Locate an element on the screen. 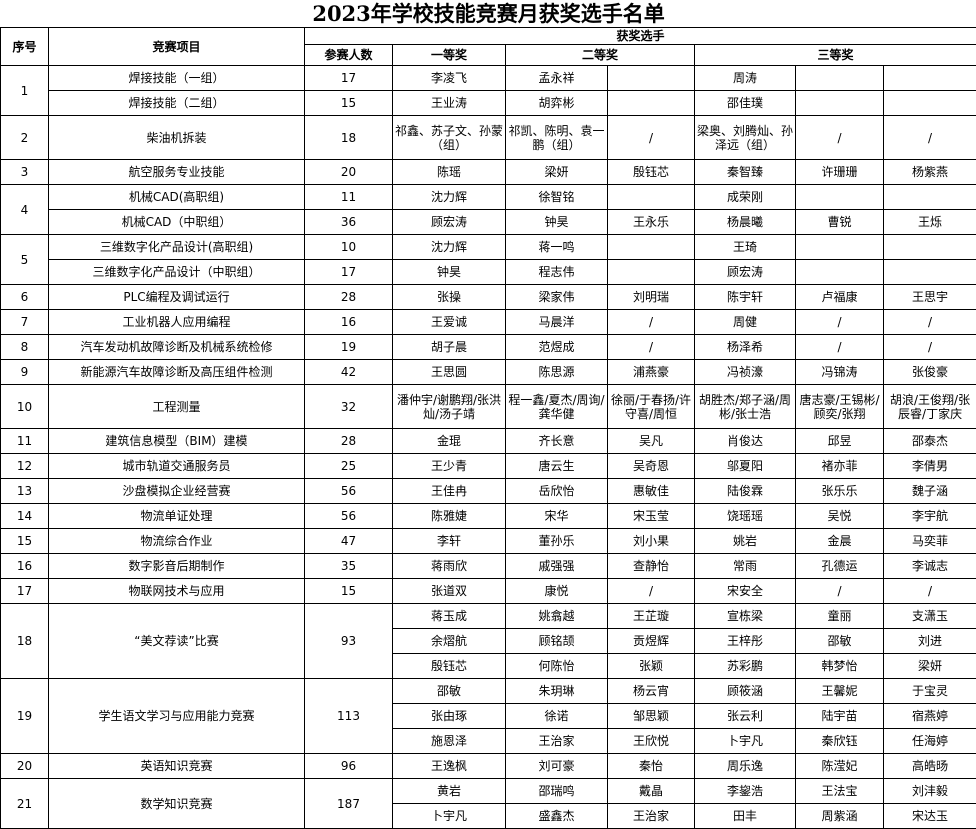  third-prize-2: 秦欣钰 is located at coordinates (840, 741).